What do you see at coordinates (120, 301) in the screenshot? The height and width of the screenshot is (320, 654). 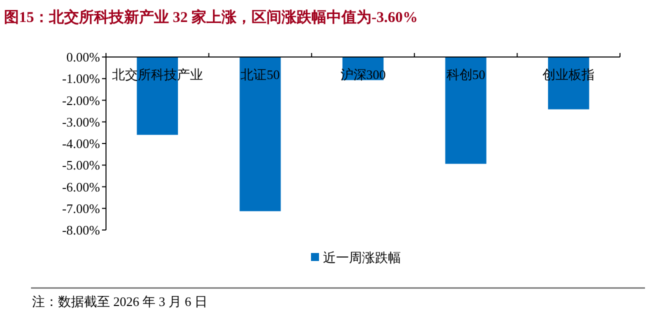 I see `text: 注：数据截至 2026 年 3 月 6 日` at bounding box center [120, 301].